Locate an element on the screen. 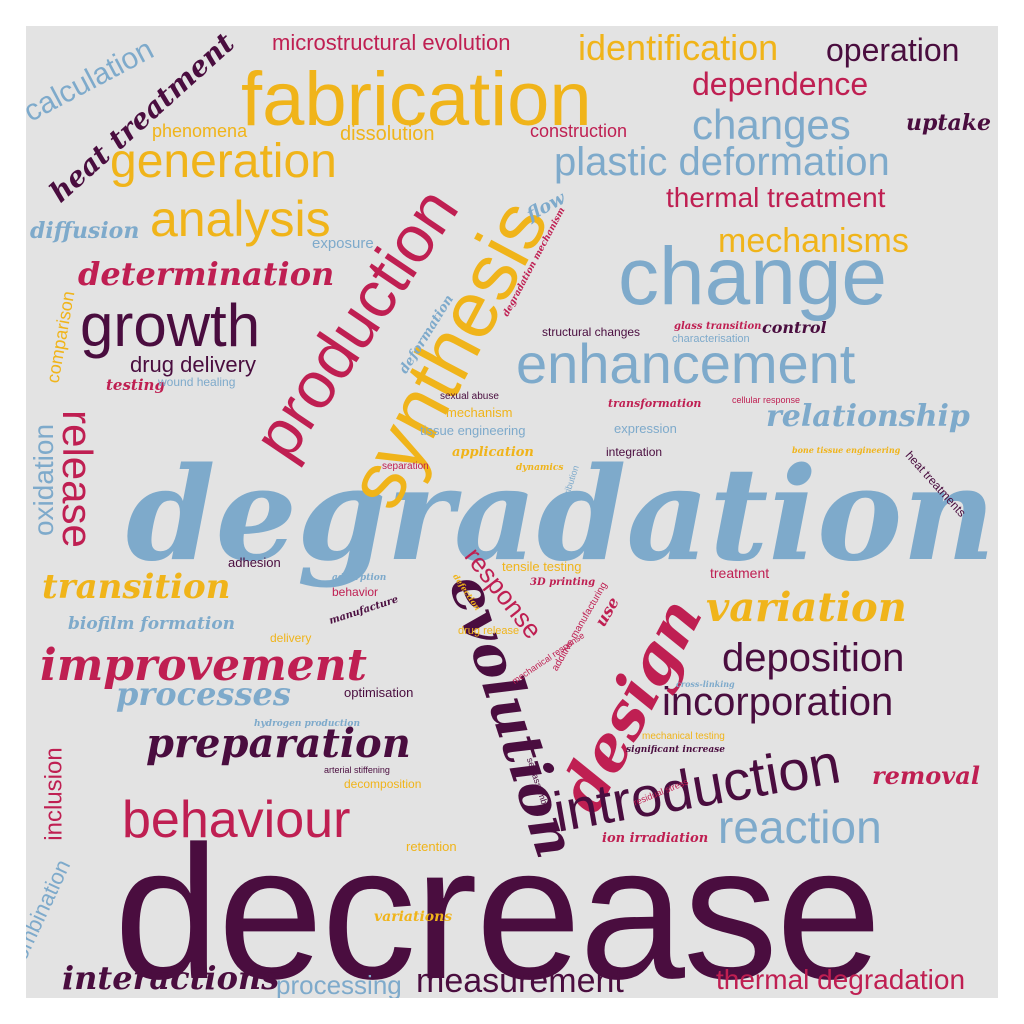 Image resolution: width=1024 pixels, height=1024 pixels. word-ion-irradiation: ion irradiation is located at coordinates (655, 838).